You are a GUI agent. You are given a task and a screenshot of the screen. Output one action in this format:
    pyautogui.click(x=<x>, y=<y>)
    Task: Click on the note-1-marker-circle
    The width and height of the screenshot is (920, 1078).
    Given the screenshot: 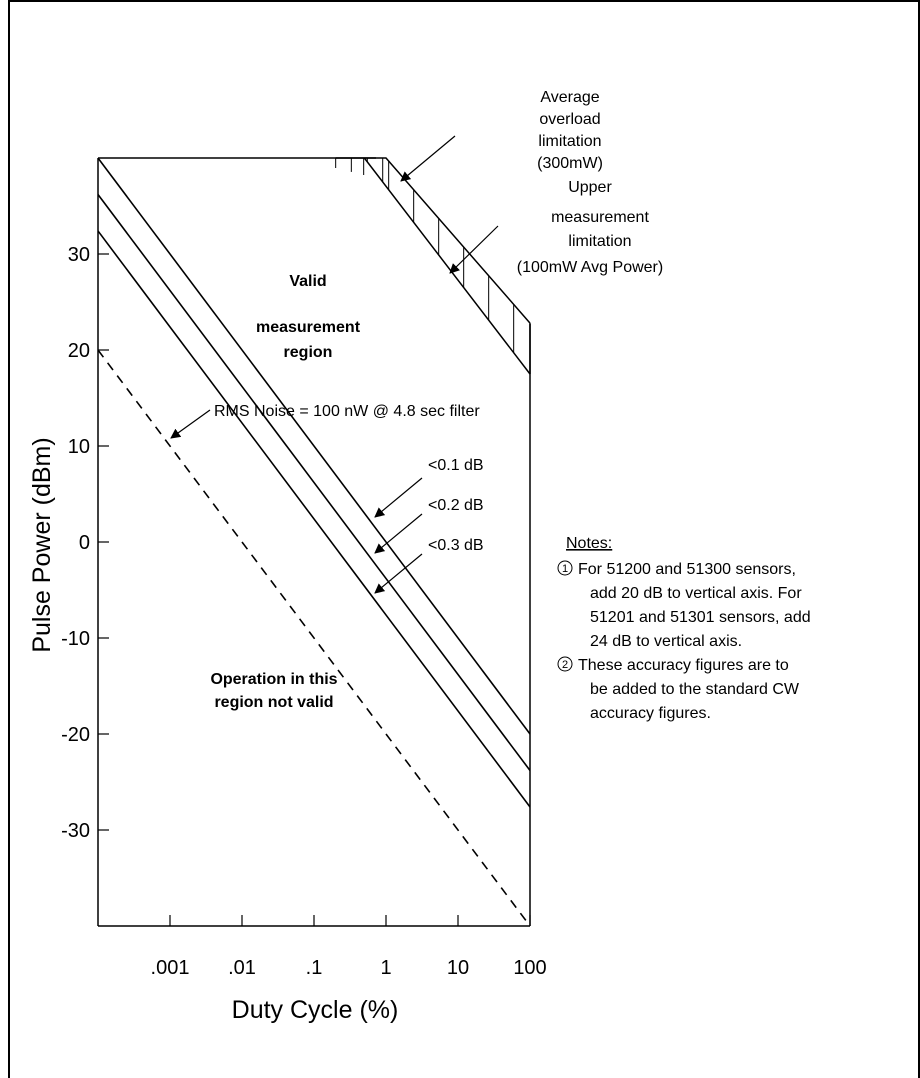 What is the action you would take?
    pyautogui.click(x=565, y=568)
    